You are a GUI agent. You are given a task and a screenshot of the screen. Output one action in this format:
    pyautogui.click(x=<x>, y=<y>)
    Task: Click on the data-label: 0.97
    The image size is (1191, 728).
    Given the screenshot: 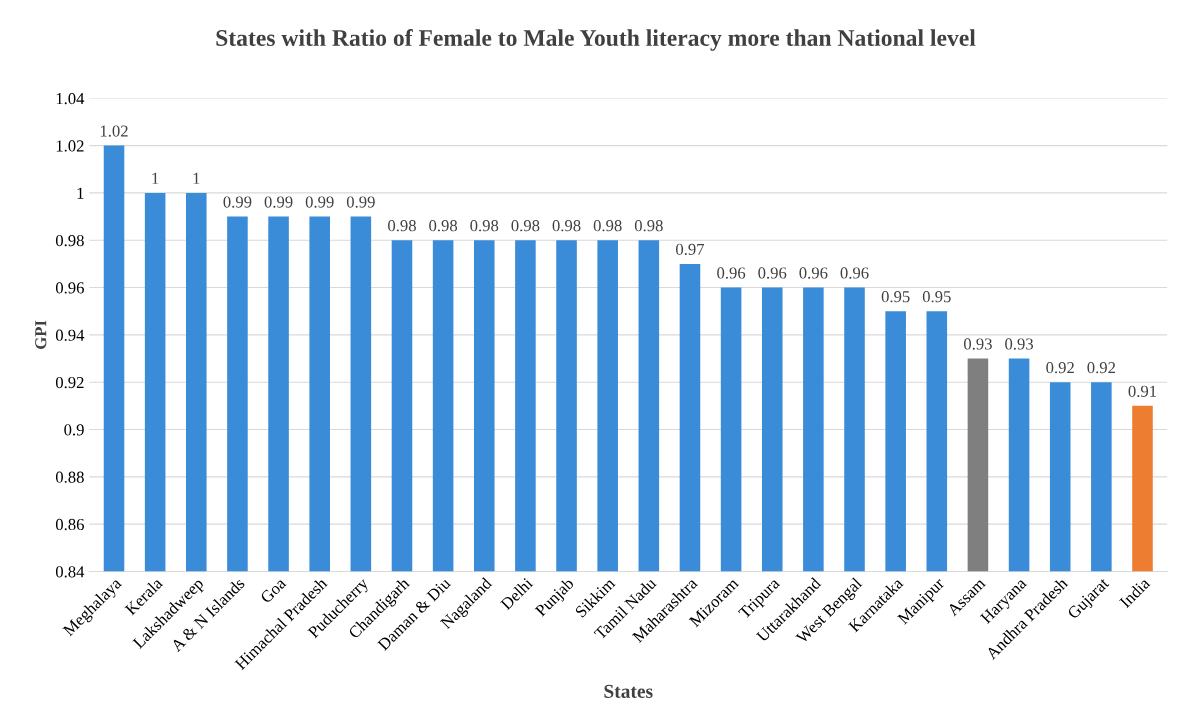 What is the action you would take?
    pyautogui.click(x=690, y=249)
    